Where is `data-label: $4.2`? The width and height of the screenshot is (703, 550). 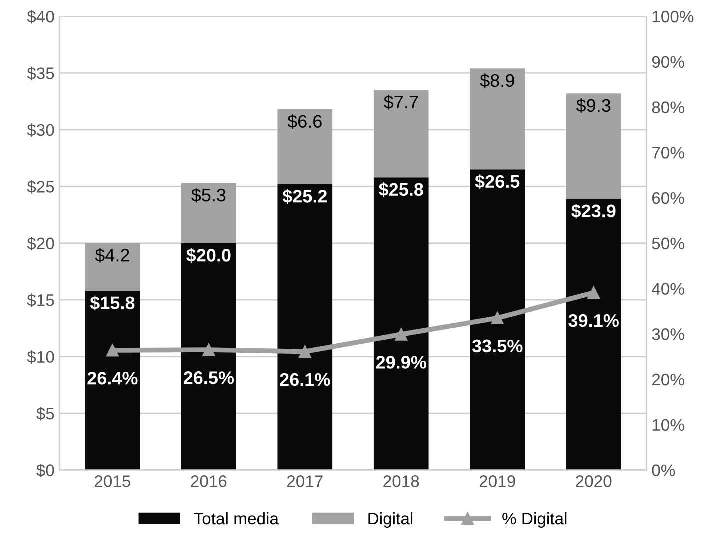 data-label: $4.2 is located at coordinates (112, 255).